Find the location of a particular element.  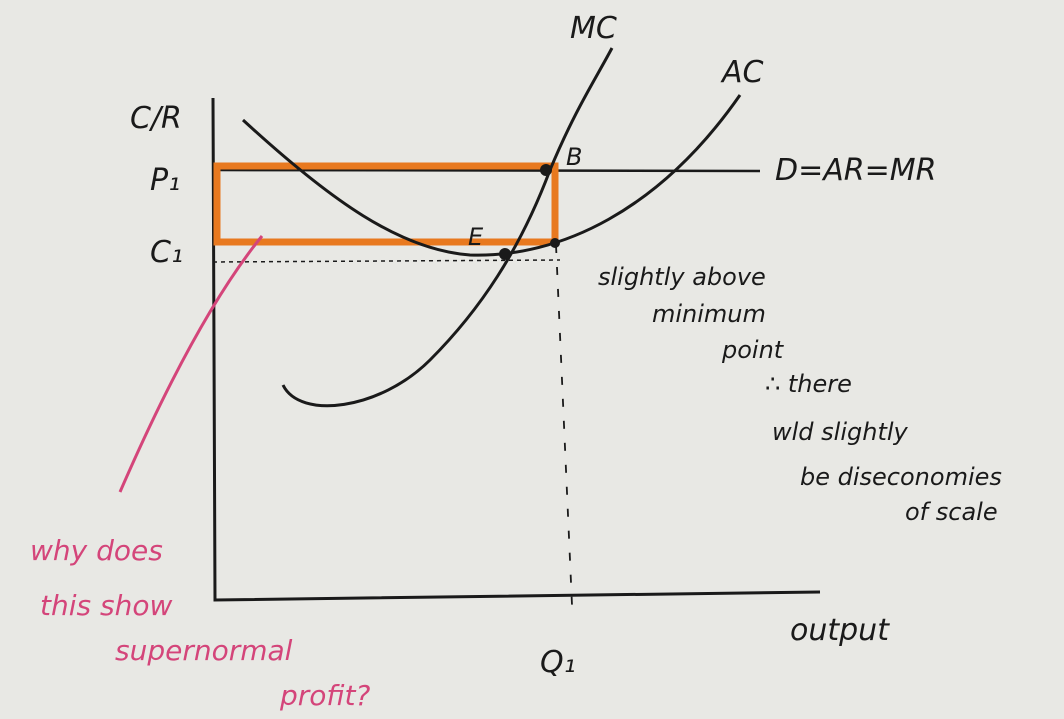

point-b-label: B is located at coordinates (574, 157).